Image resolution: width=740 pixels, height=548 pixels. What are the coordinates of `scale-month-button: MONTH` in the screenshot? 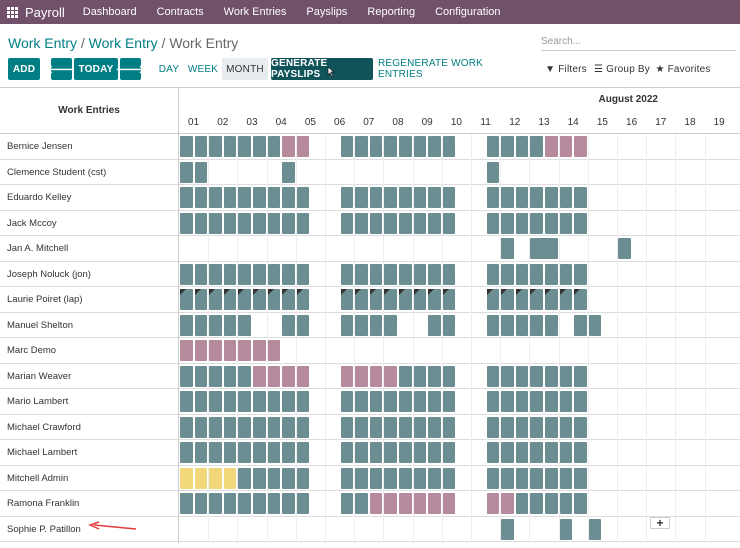 It's located at (245, 69).